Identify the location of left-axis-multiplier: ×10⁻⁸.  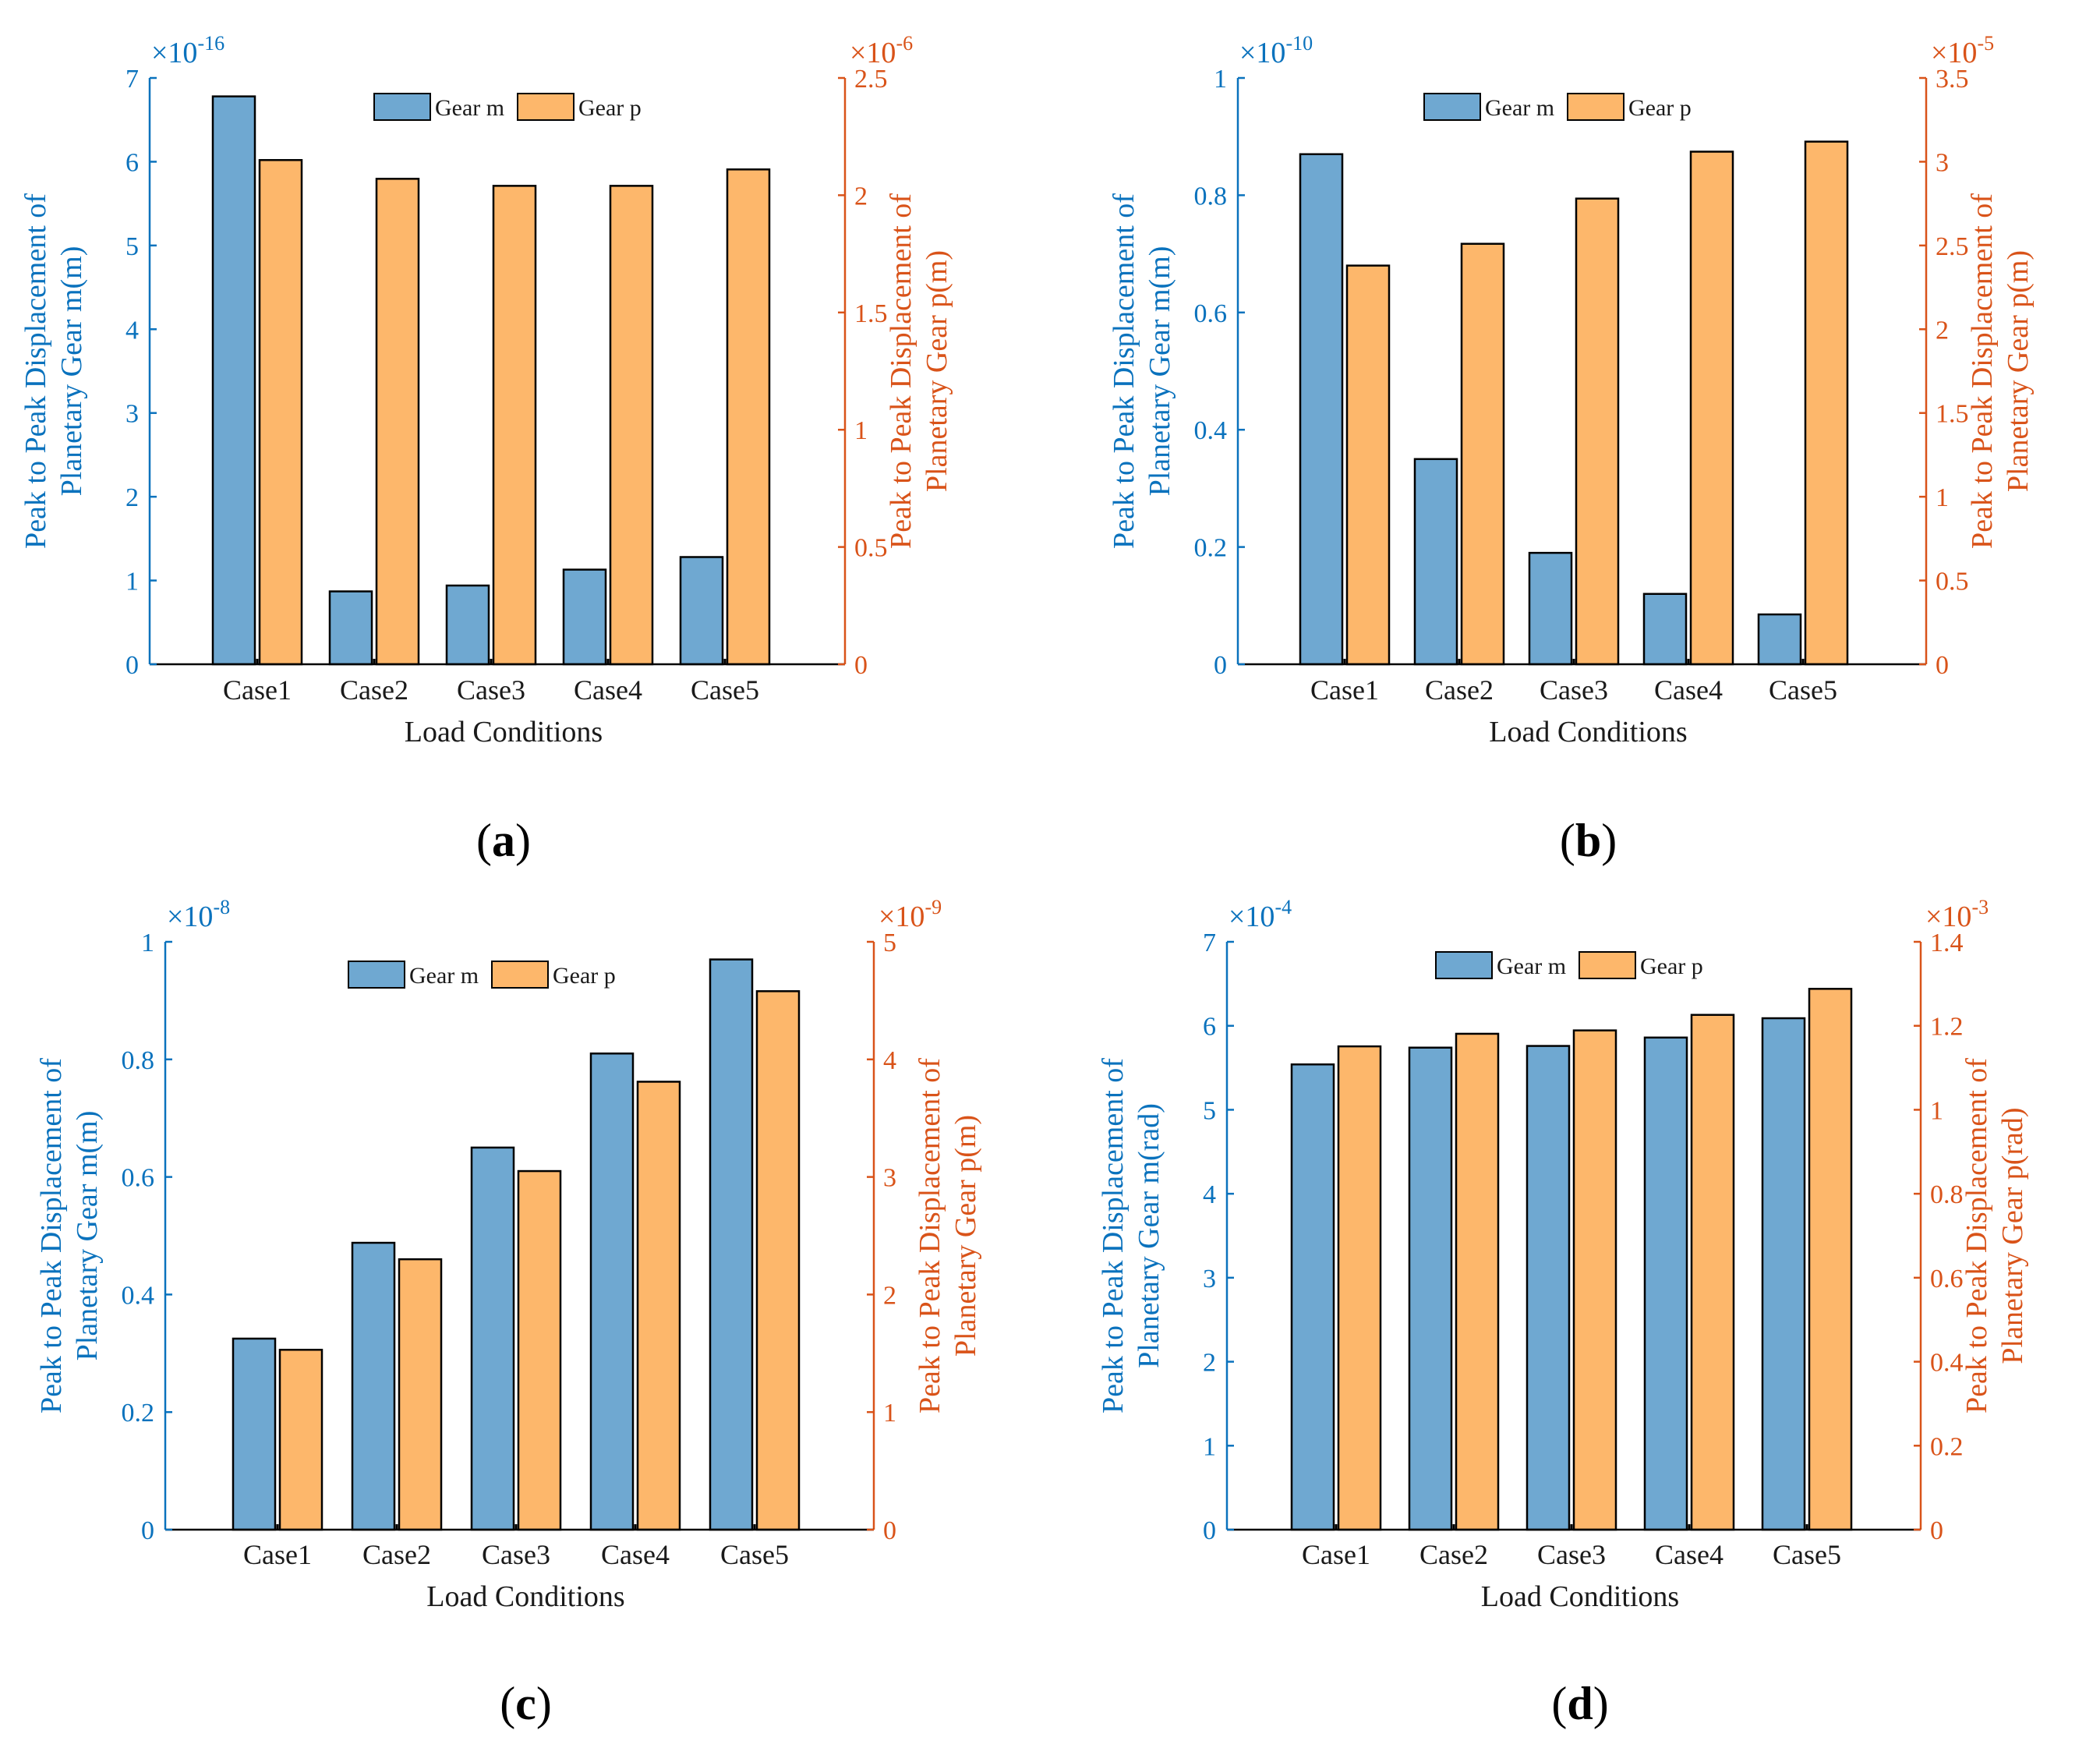
(199, 914).